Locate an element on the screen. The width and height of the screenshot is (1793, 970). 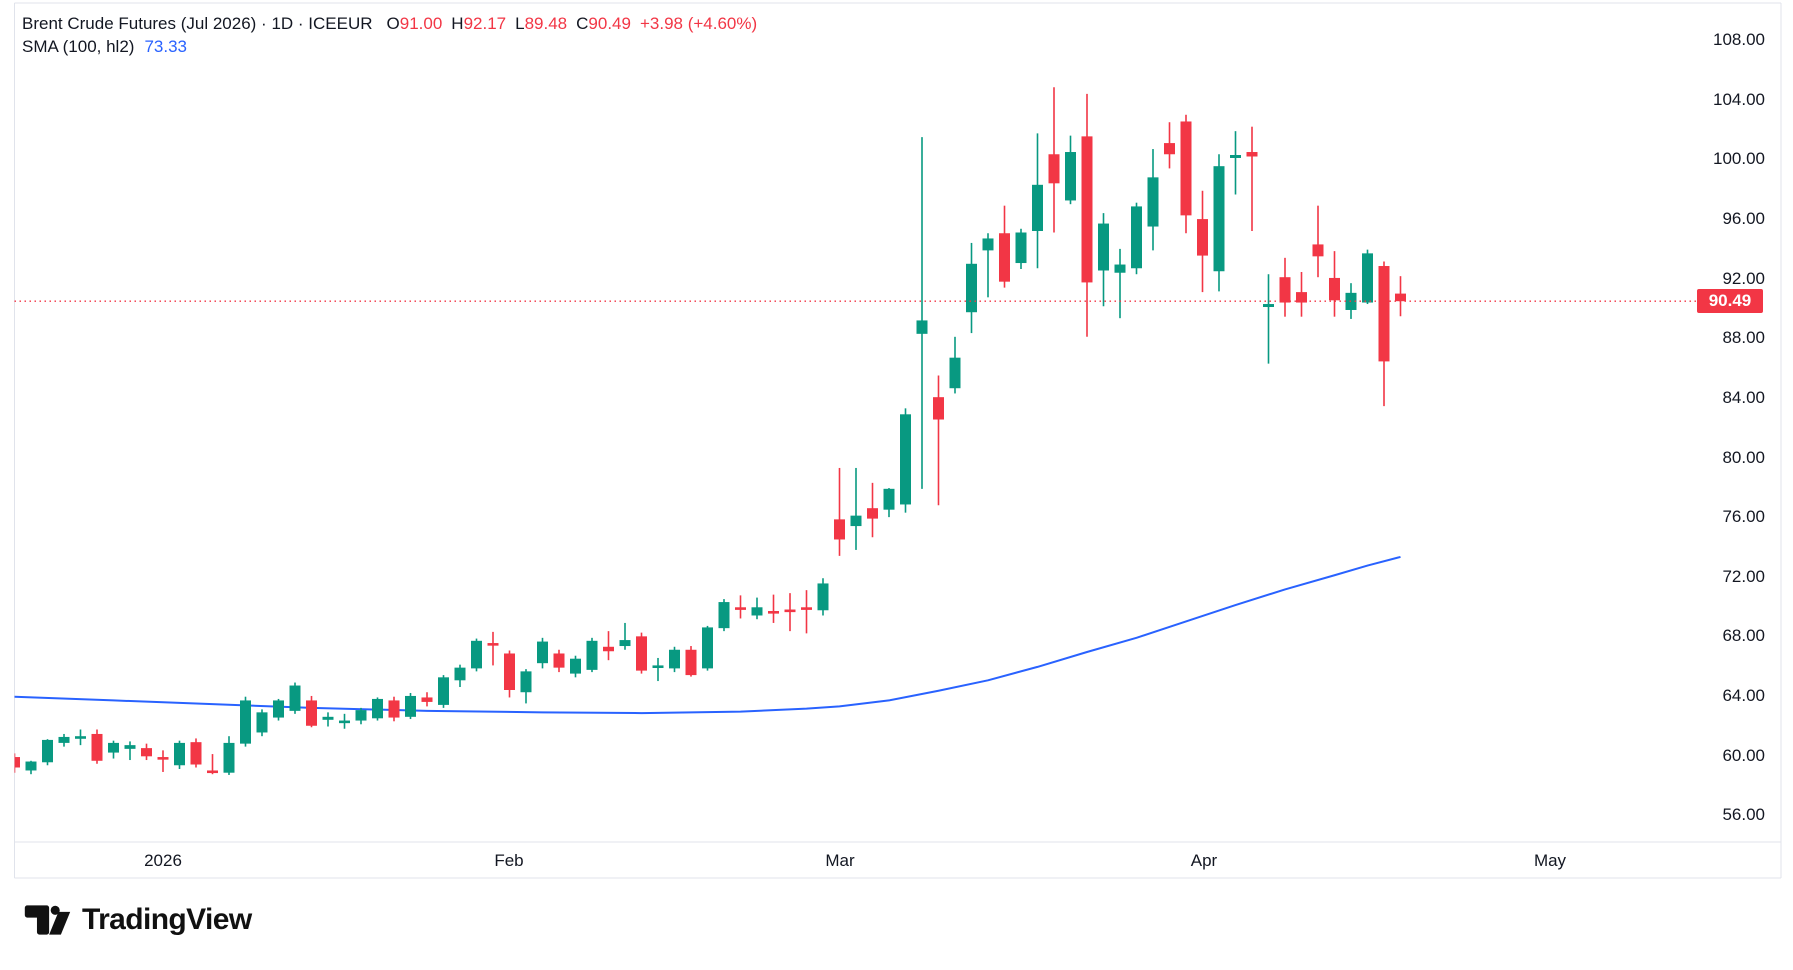
high-value: 92.17 is located at coordinates (485, 23).